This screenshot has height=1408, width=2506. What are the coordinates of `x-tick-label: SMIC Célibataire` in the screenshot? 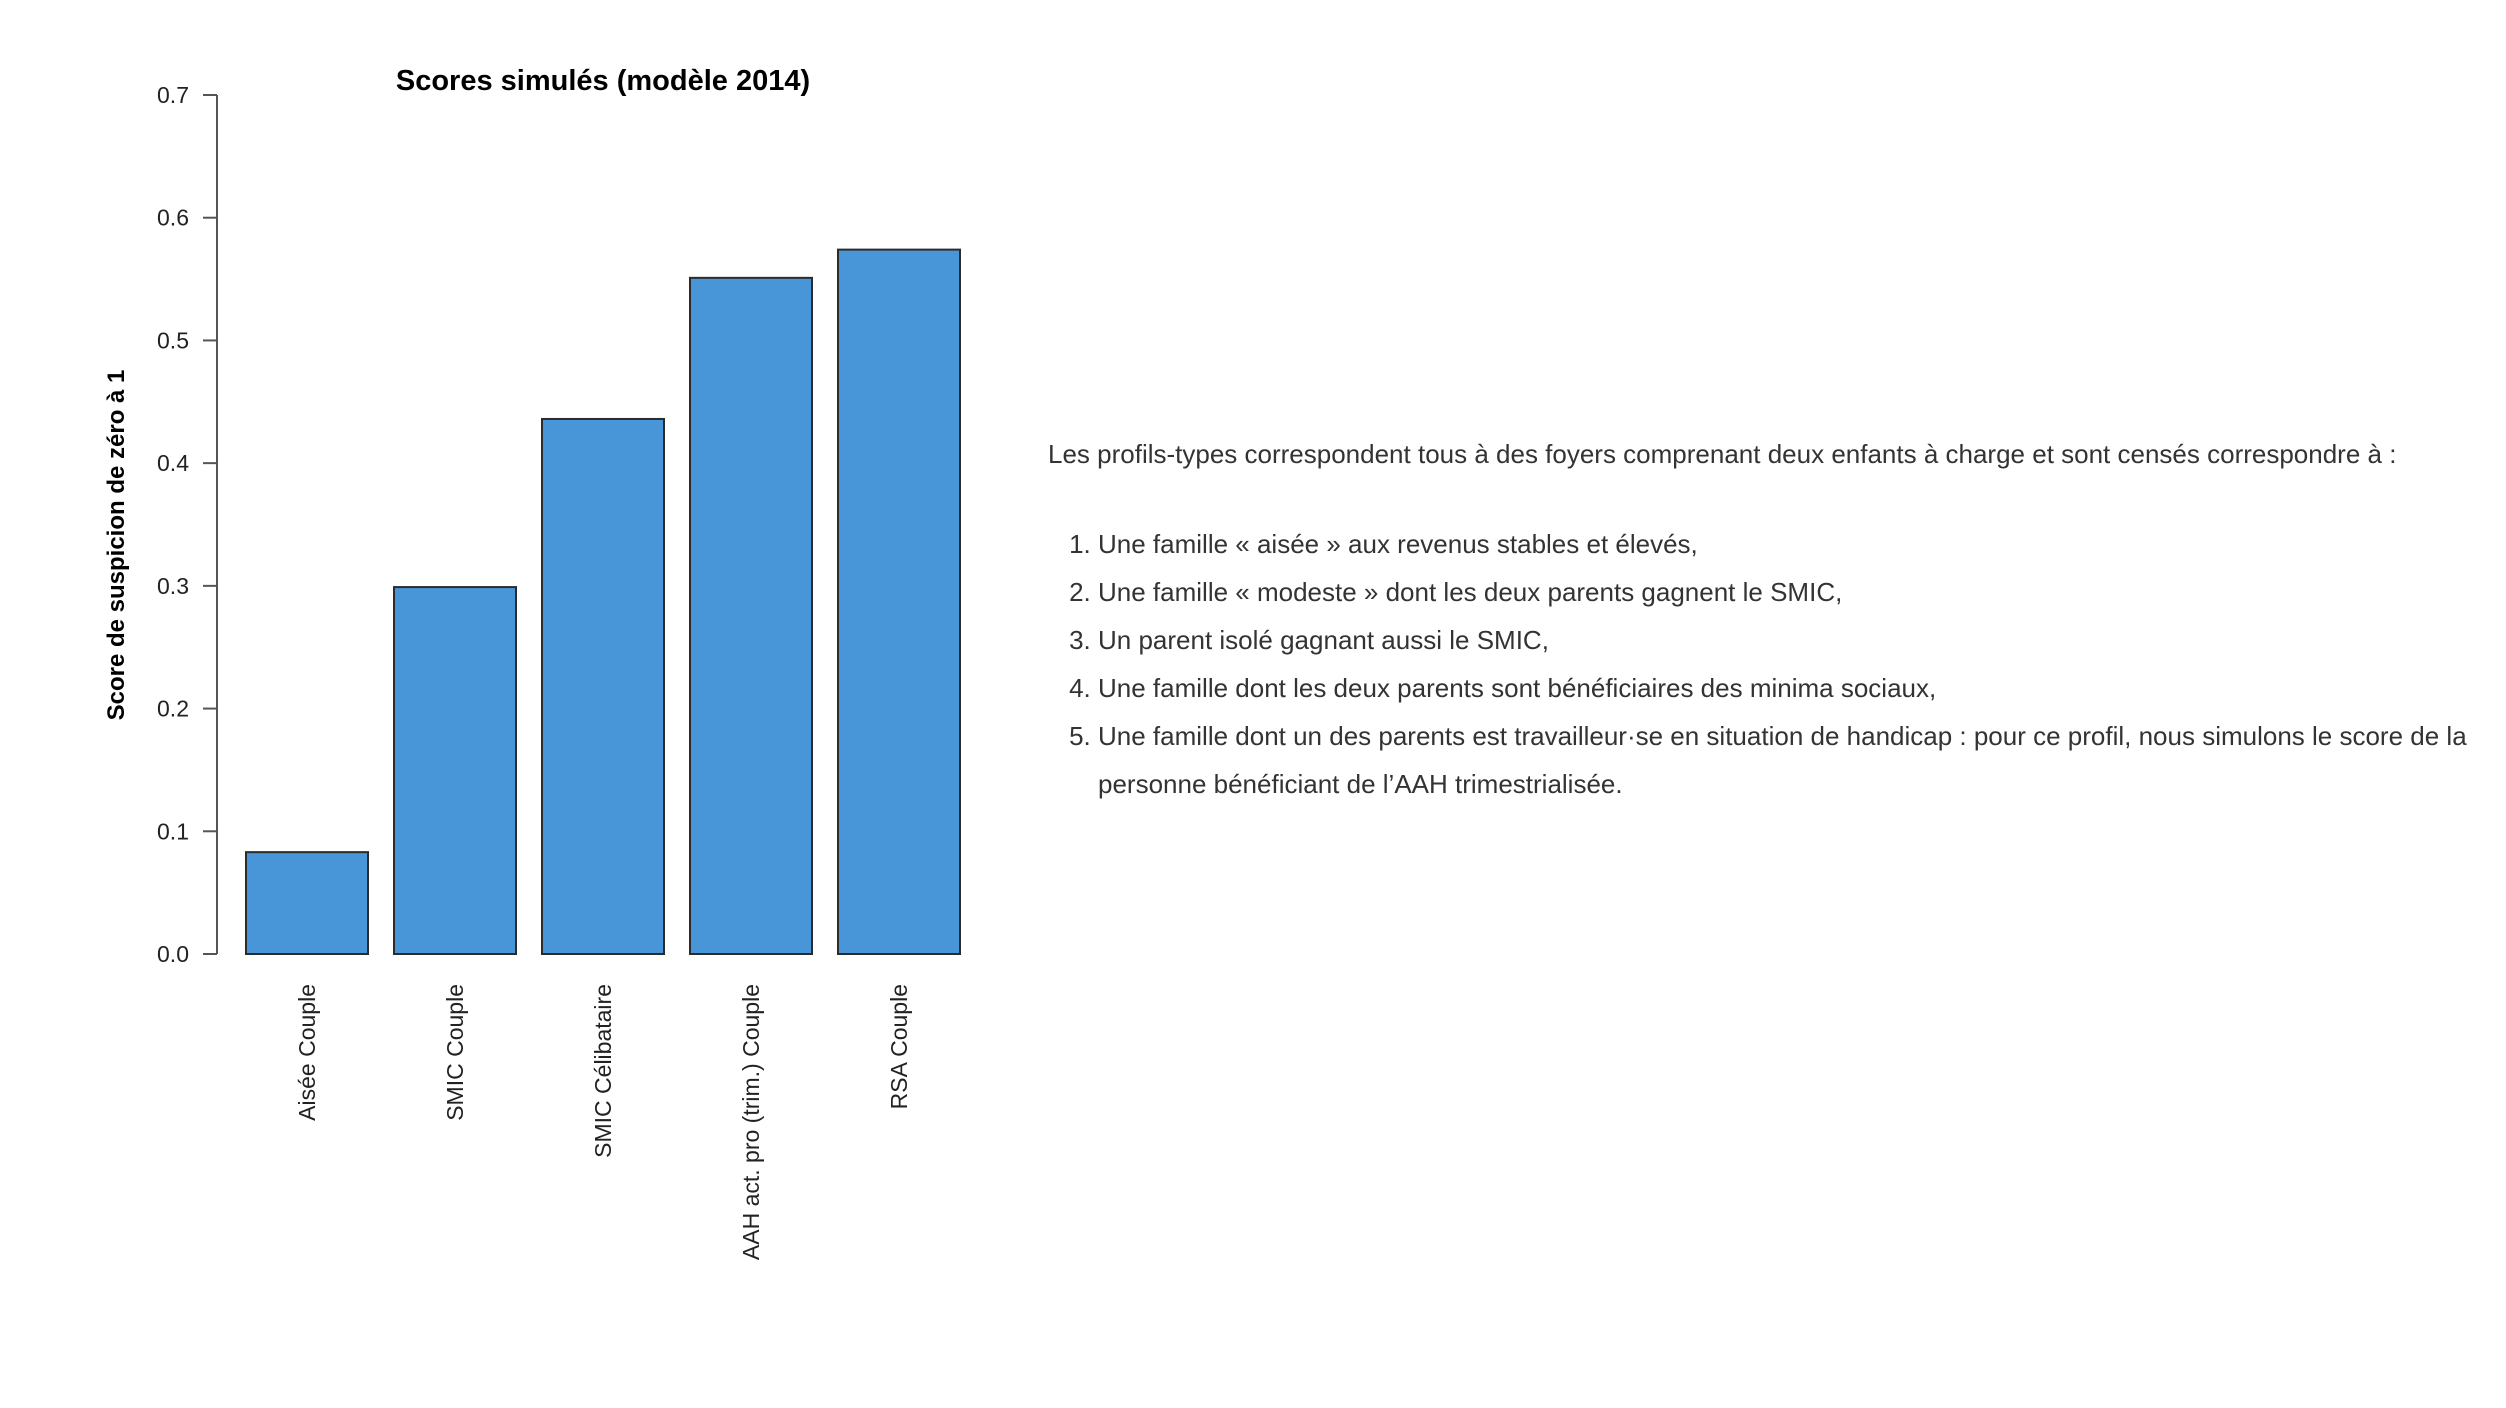 It's located at (603, 1071).